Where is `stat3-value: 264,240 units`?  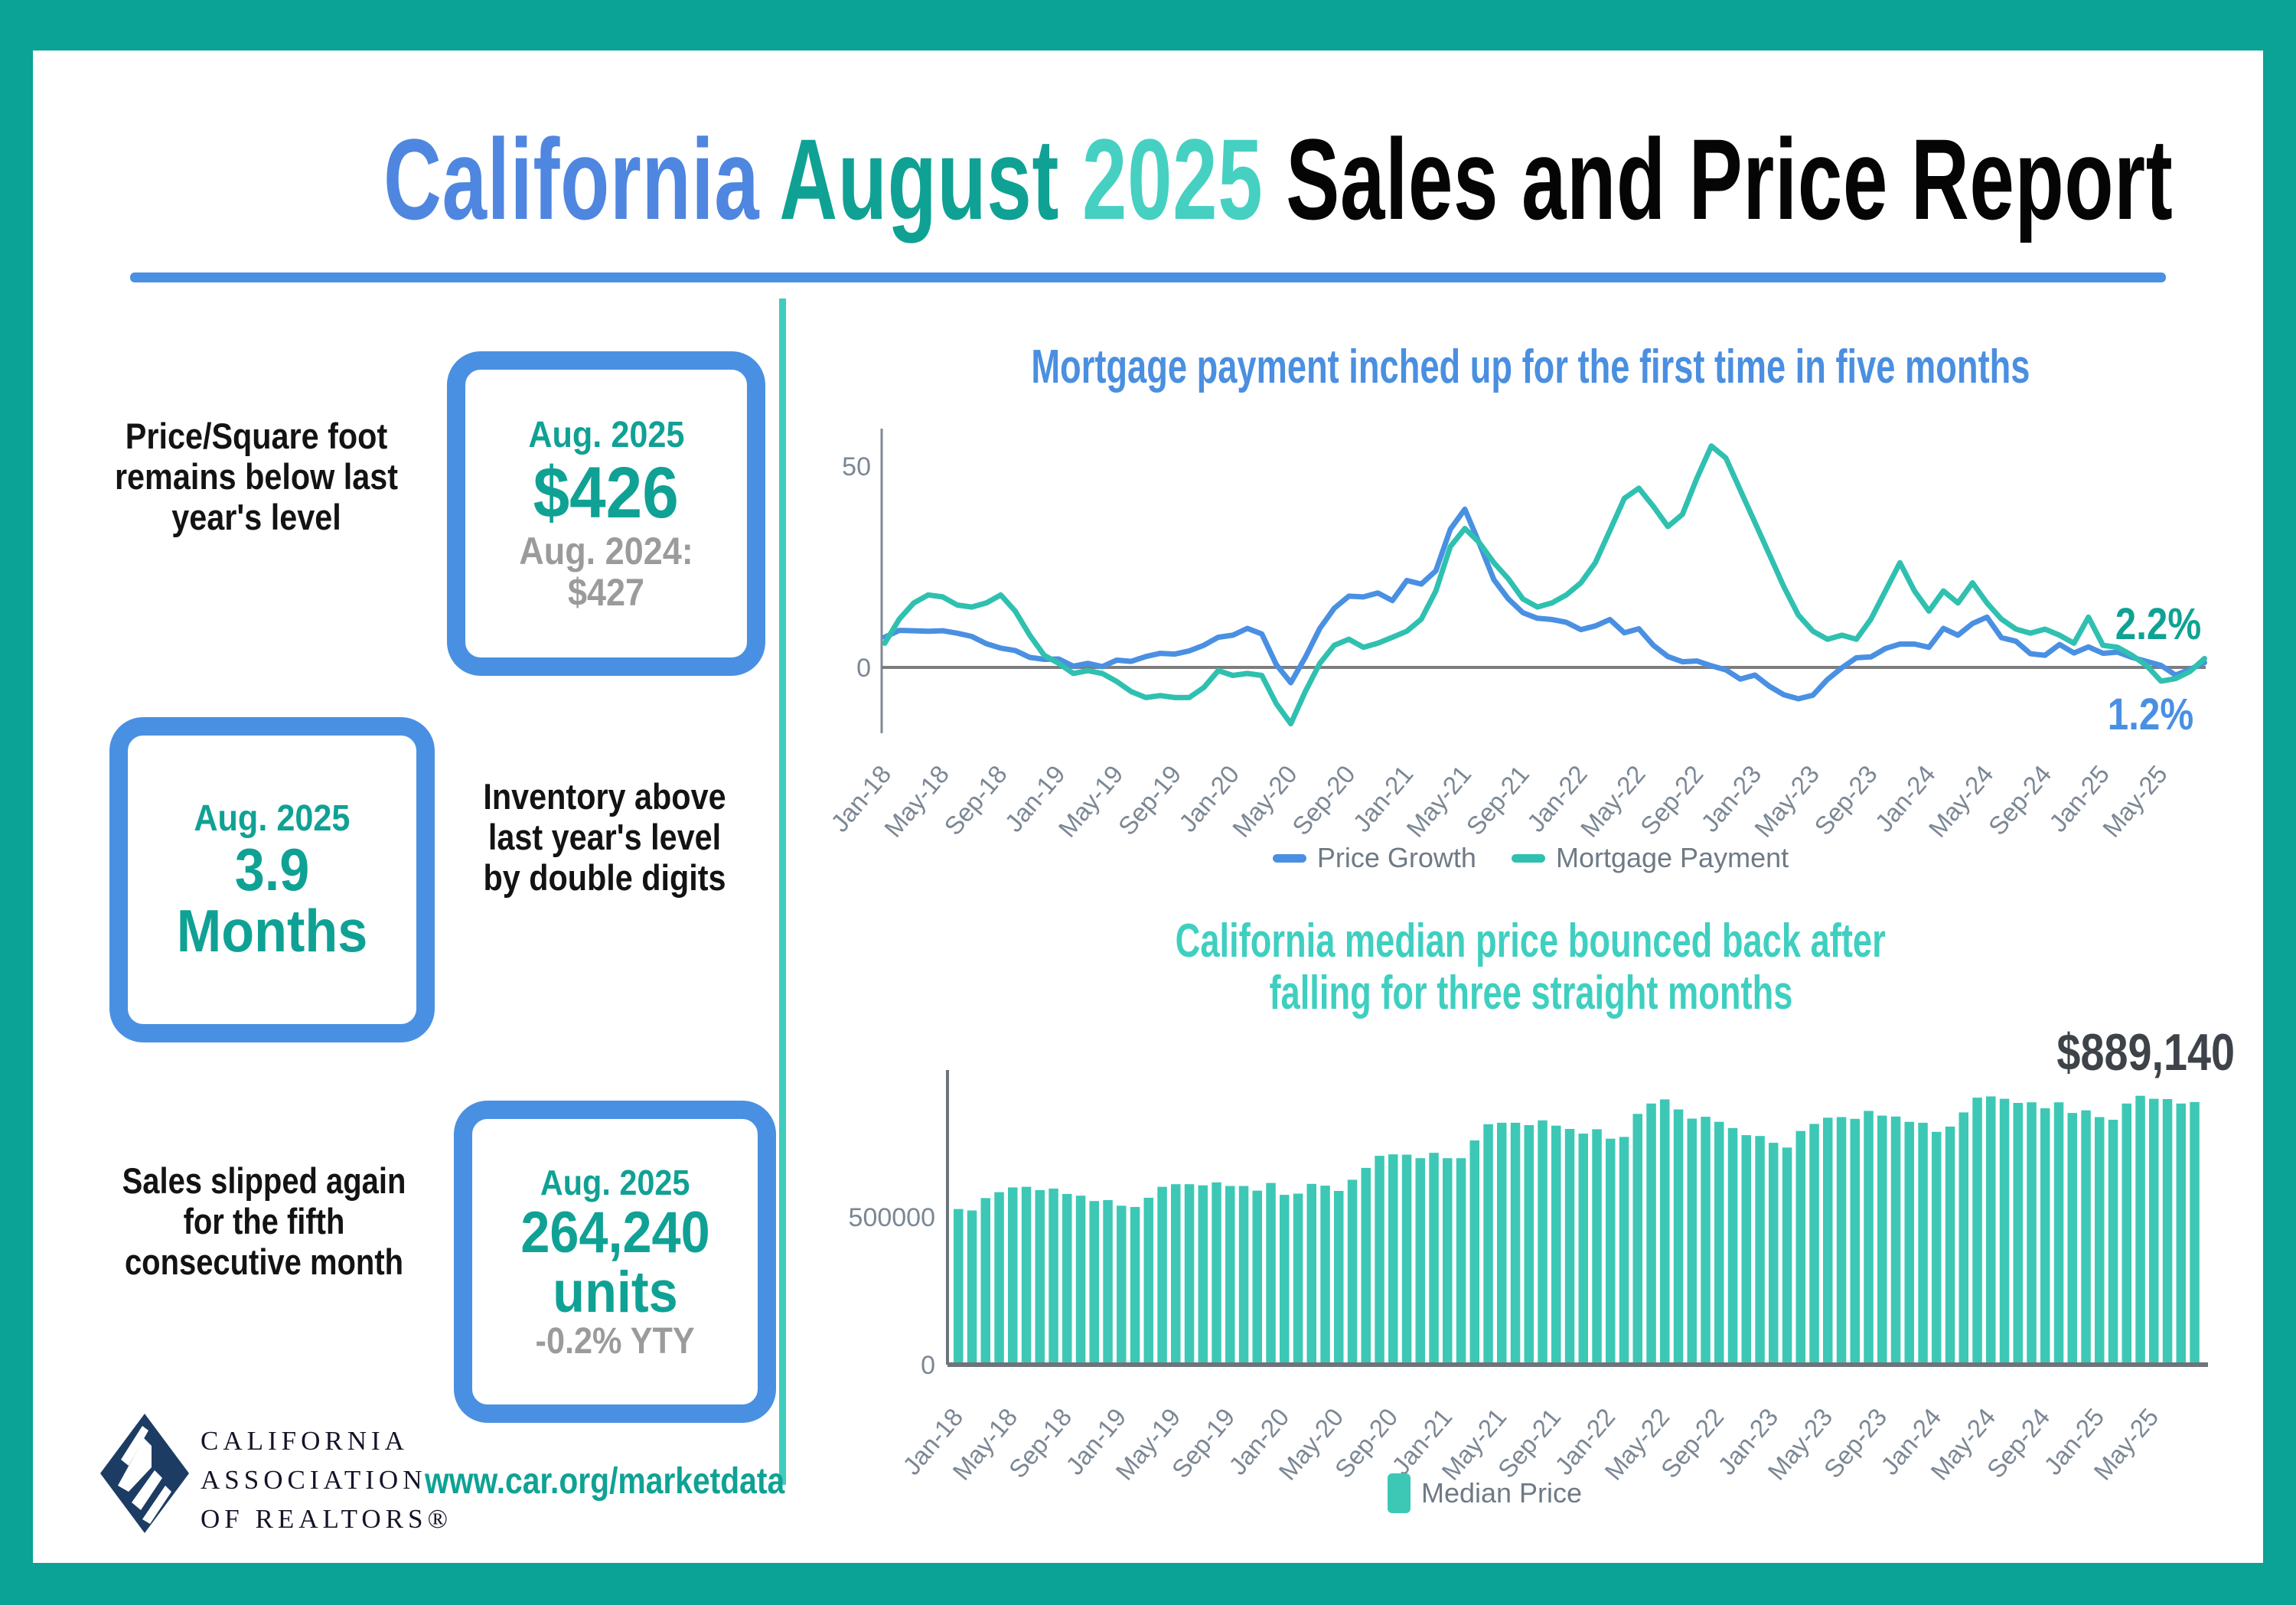
stat3-value: 264,240 units is located at coordinates (615, 1262).